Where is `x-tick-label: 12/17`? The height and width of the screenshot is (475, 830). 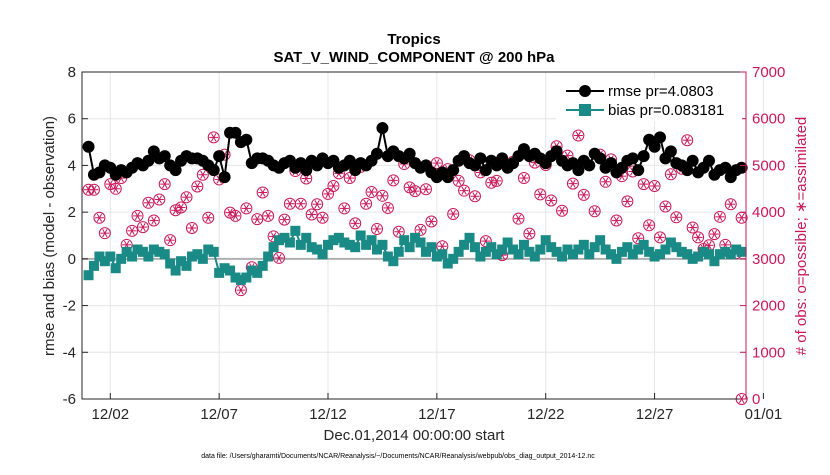 x-tick-label: 12/17 is located at coordinates (437, 414).